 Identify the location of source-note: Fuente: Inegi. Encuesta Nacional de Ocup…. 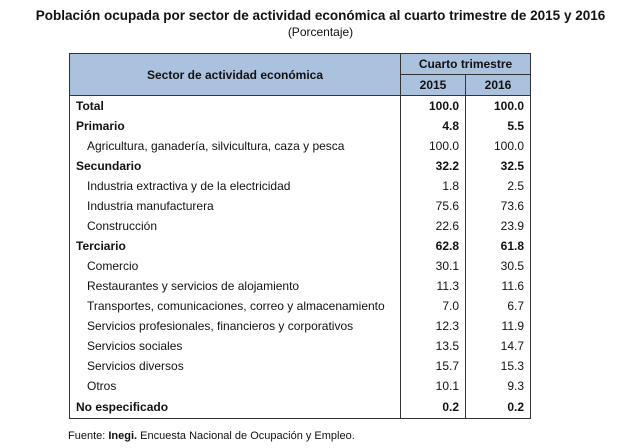
(211, 436).